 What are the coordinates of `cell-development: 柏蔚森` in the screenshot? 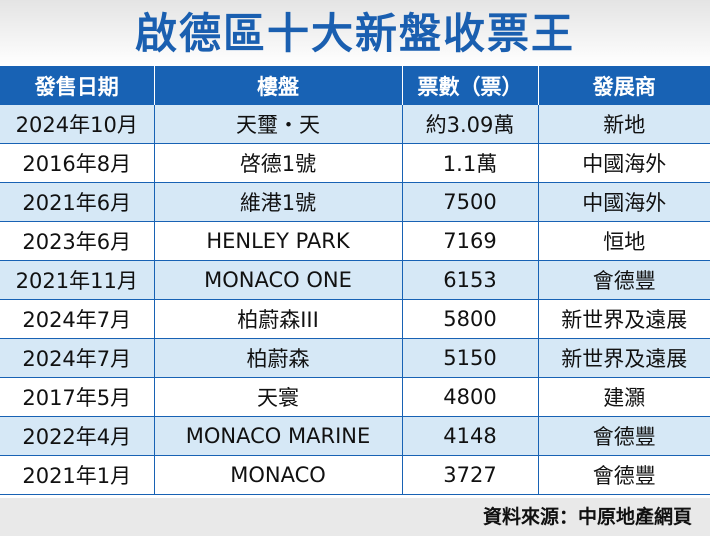 It's located at (277, 358).